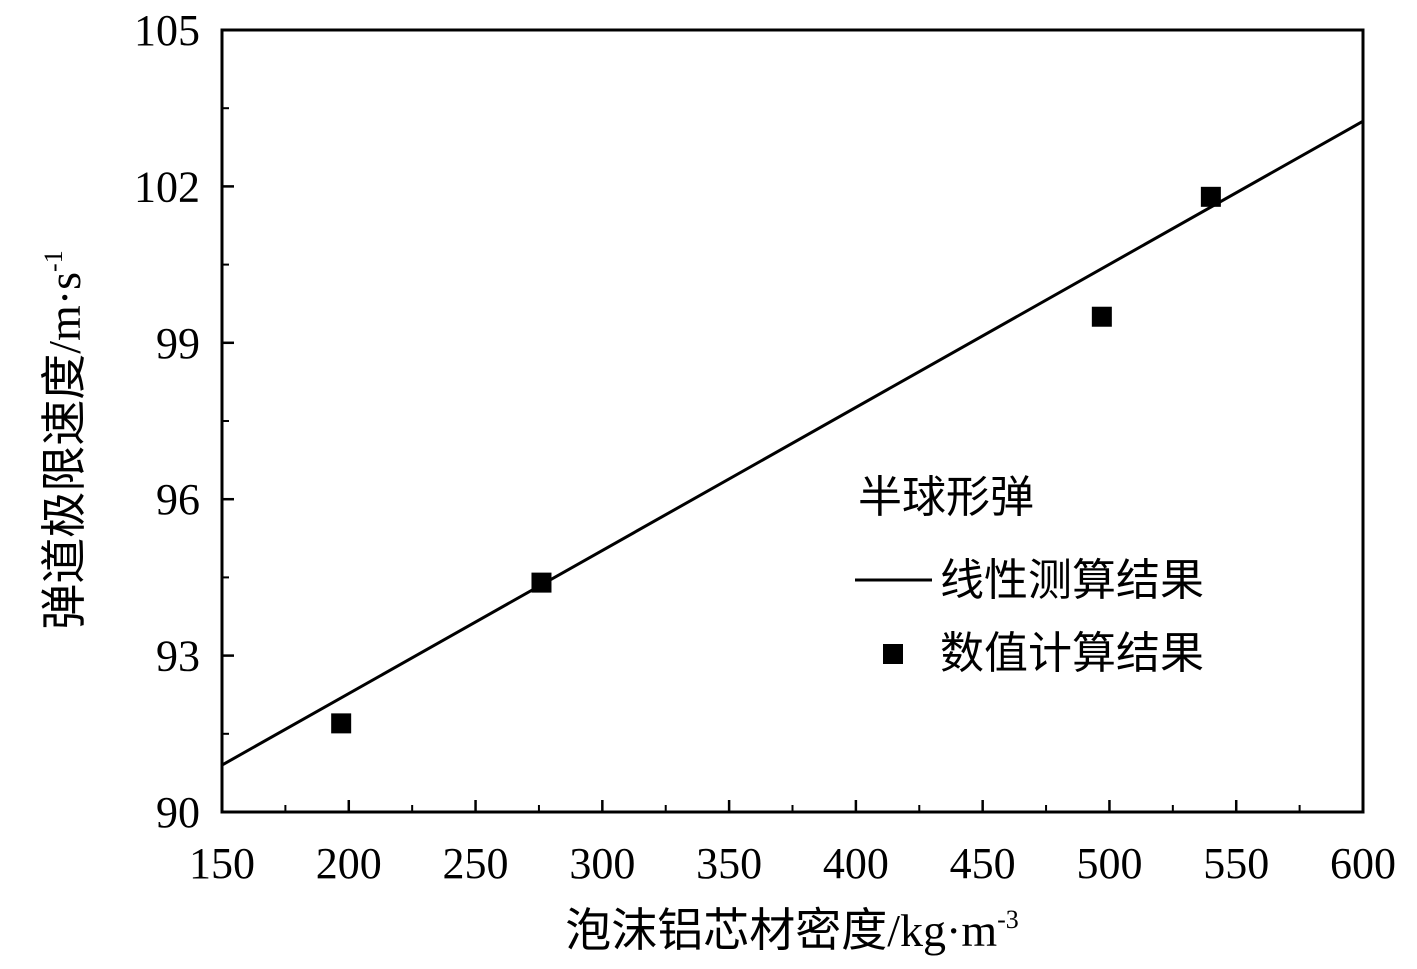 The image size is (1417, 969). I want to click on y-axis-title-text: 弹道极限速度/m·s, so click(64, 451).